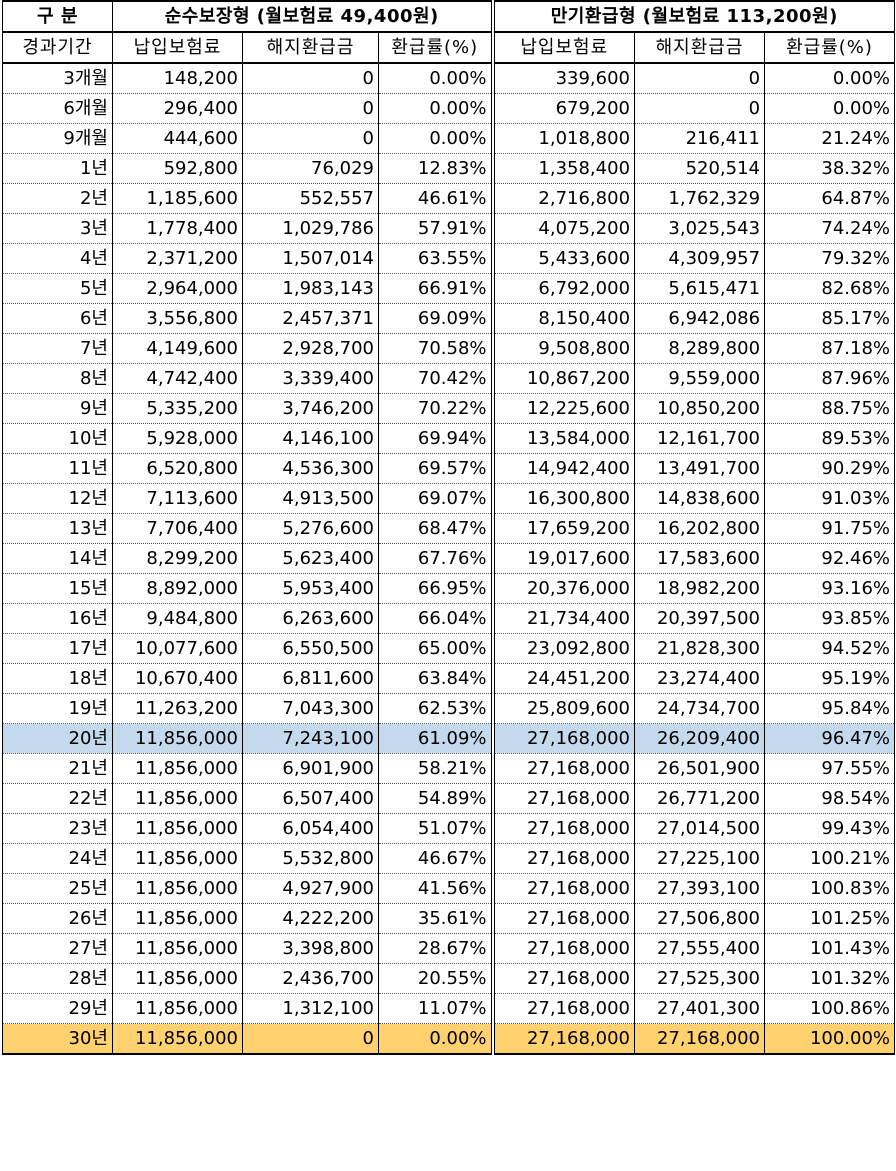  I want to click on plan2-refund-cell: 5,615,471, so click(700, 288).